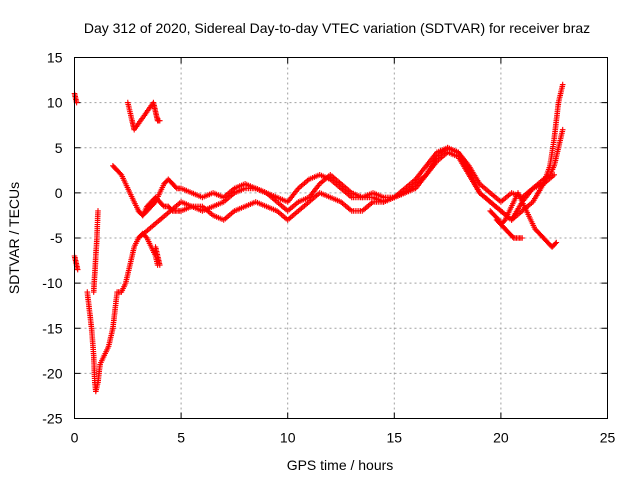  I want to click on y-tick-label: 0, so click(59, 193).